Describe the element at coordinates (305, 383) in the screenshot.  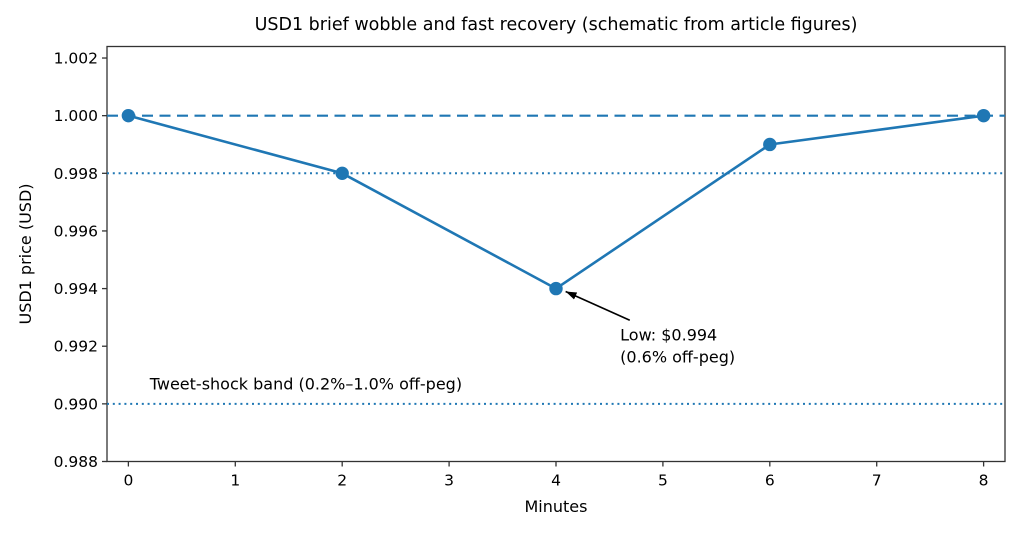
I see `band-label: Tweet-shock band (0.2%–1.0% off-peg)` at that location.